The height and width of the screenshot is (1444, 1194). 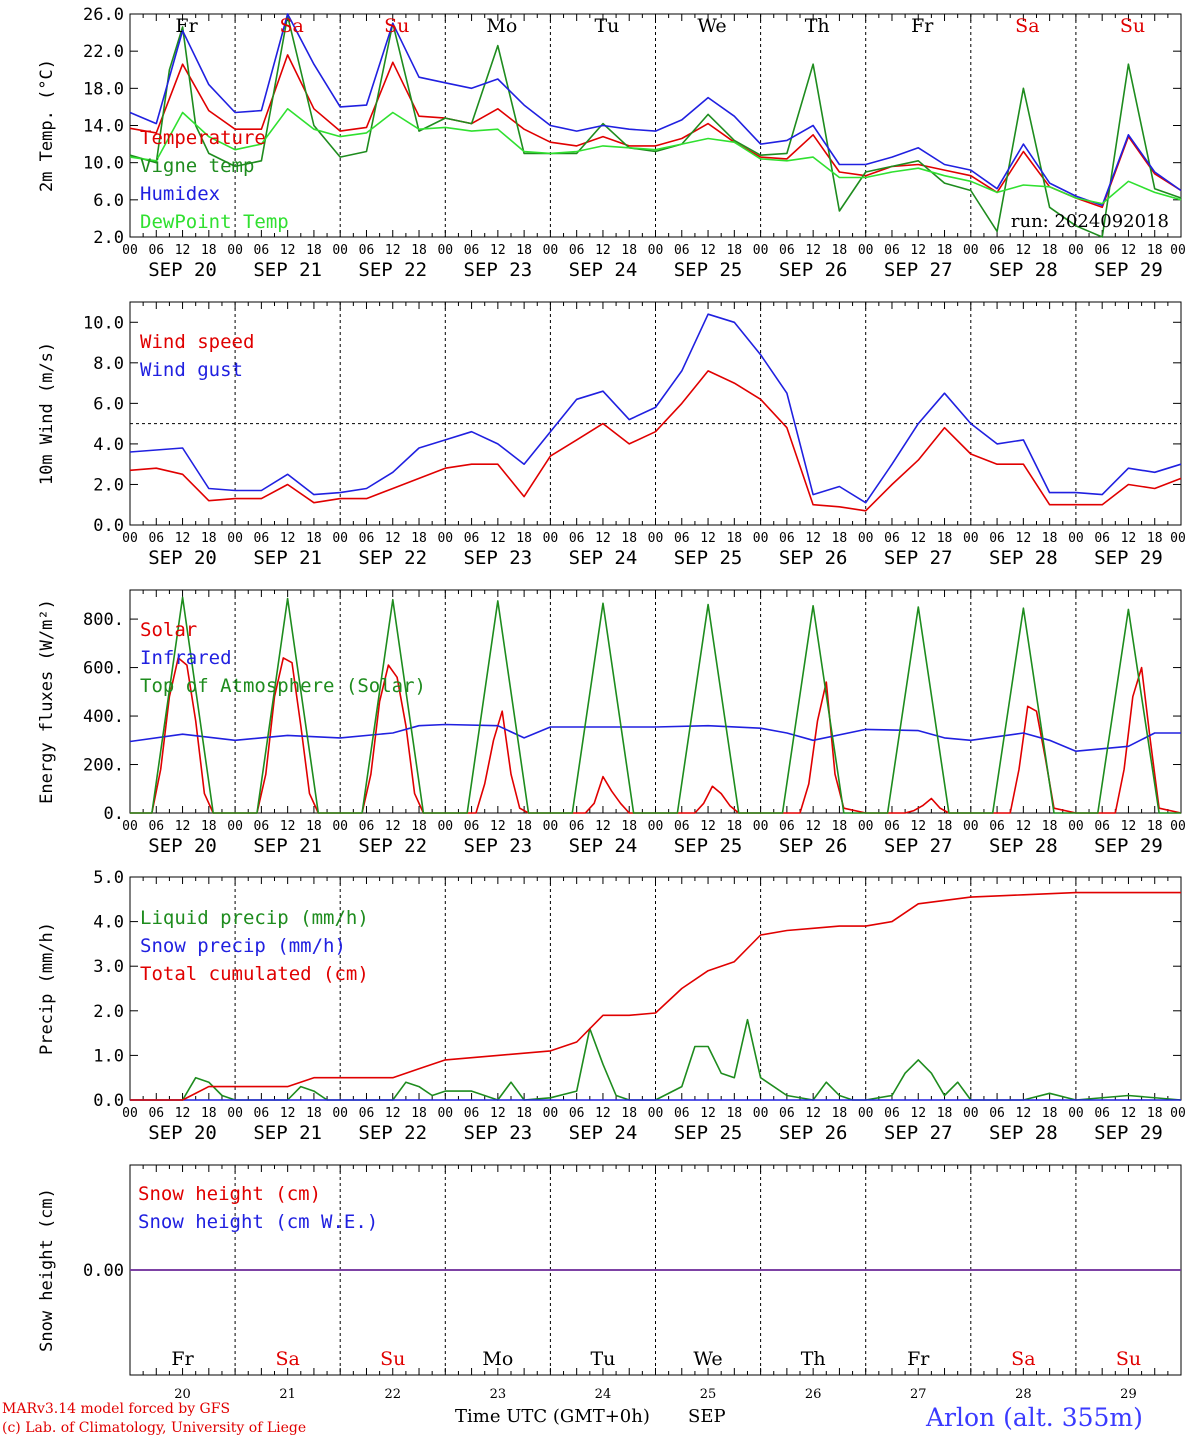 What do you see at coordinates (186, 26) in the screenshot?
I see `weekday-label: Fr` at bounding box center [186, 26].